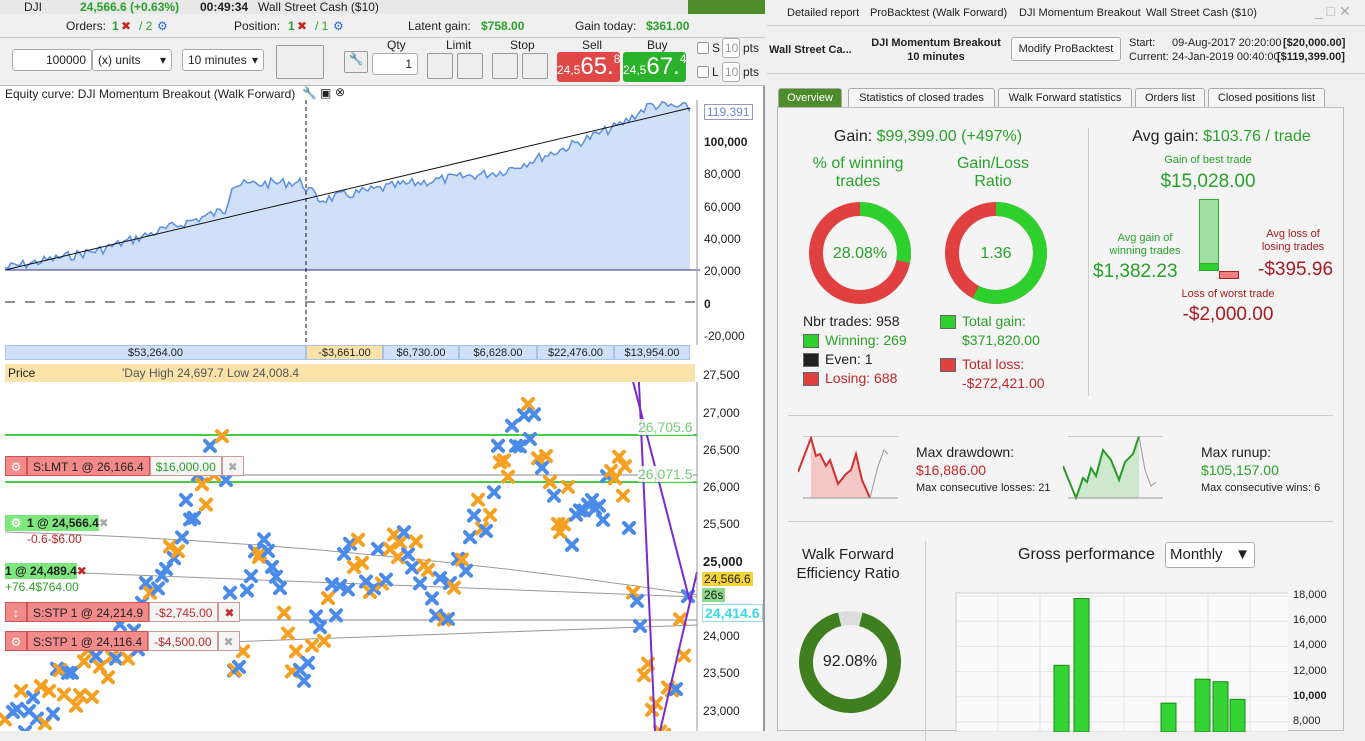 This screenshot has height=741, width=1365. I want to click on stop-sell-button, so click(535, 66).